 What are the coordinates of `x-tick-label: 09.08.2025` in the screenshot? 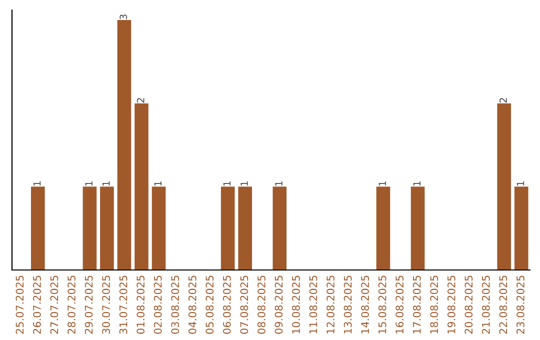 It's located at (278, 305).